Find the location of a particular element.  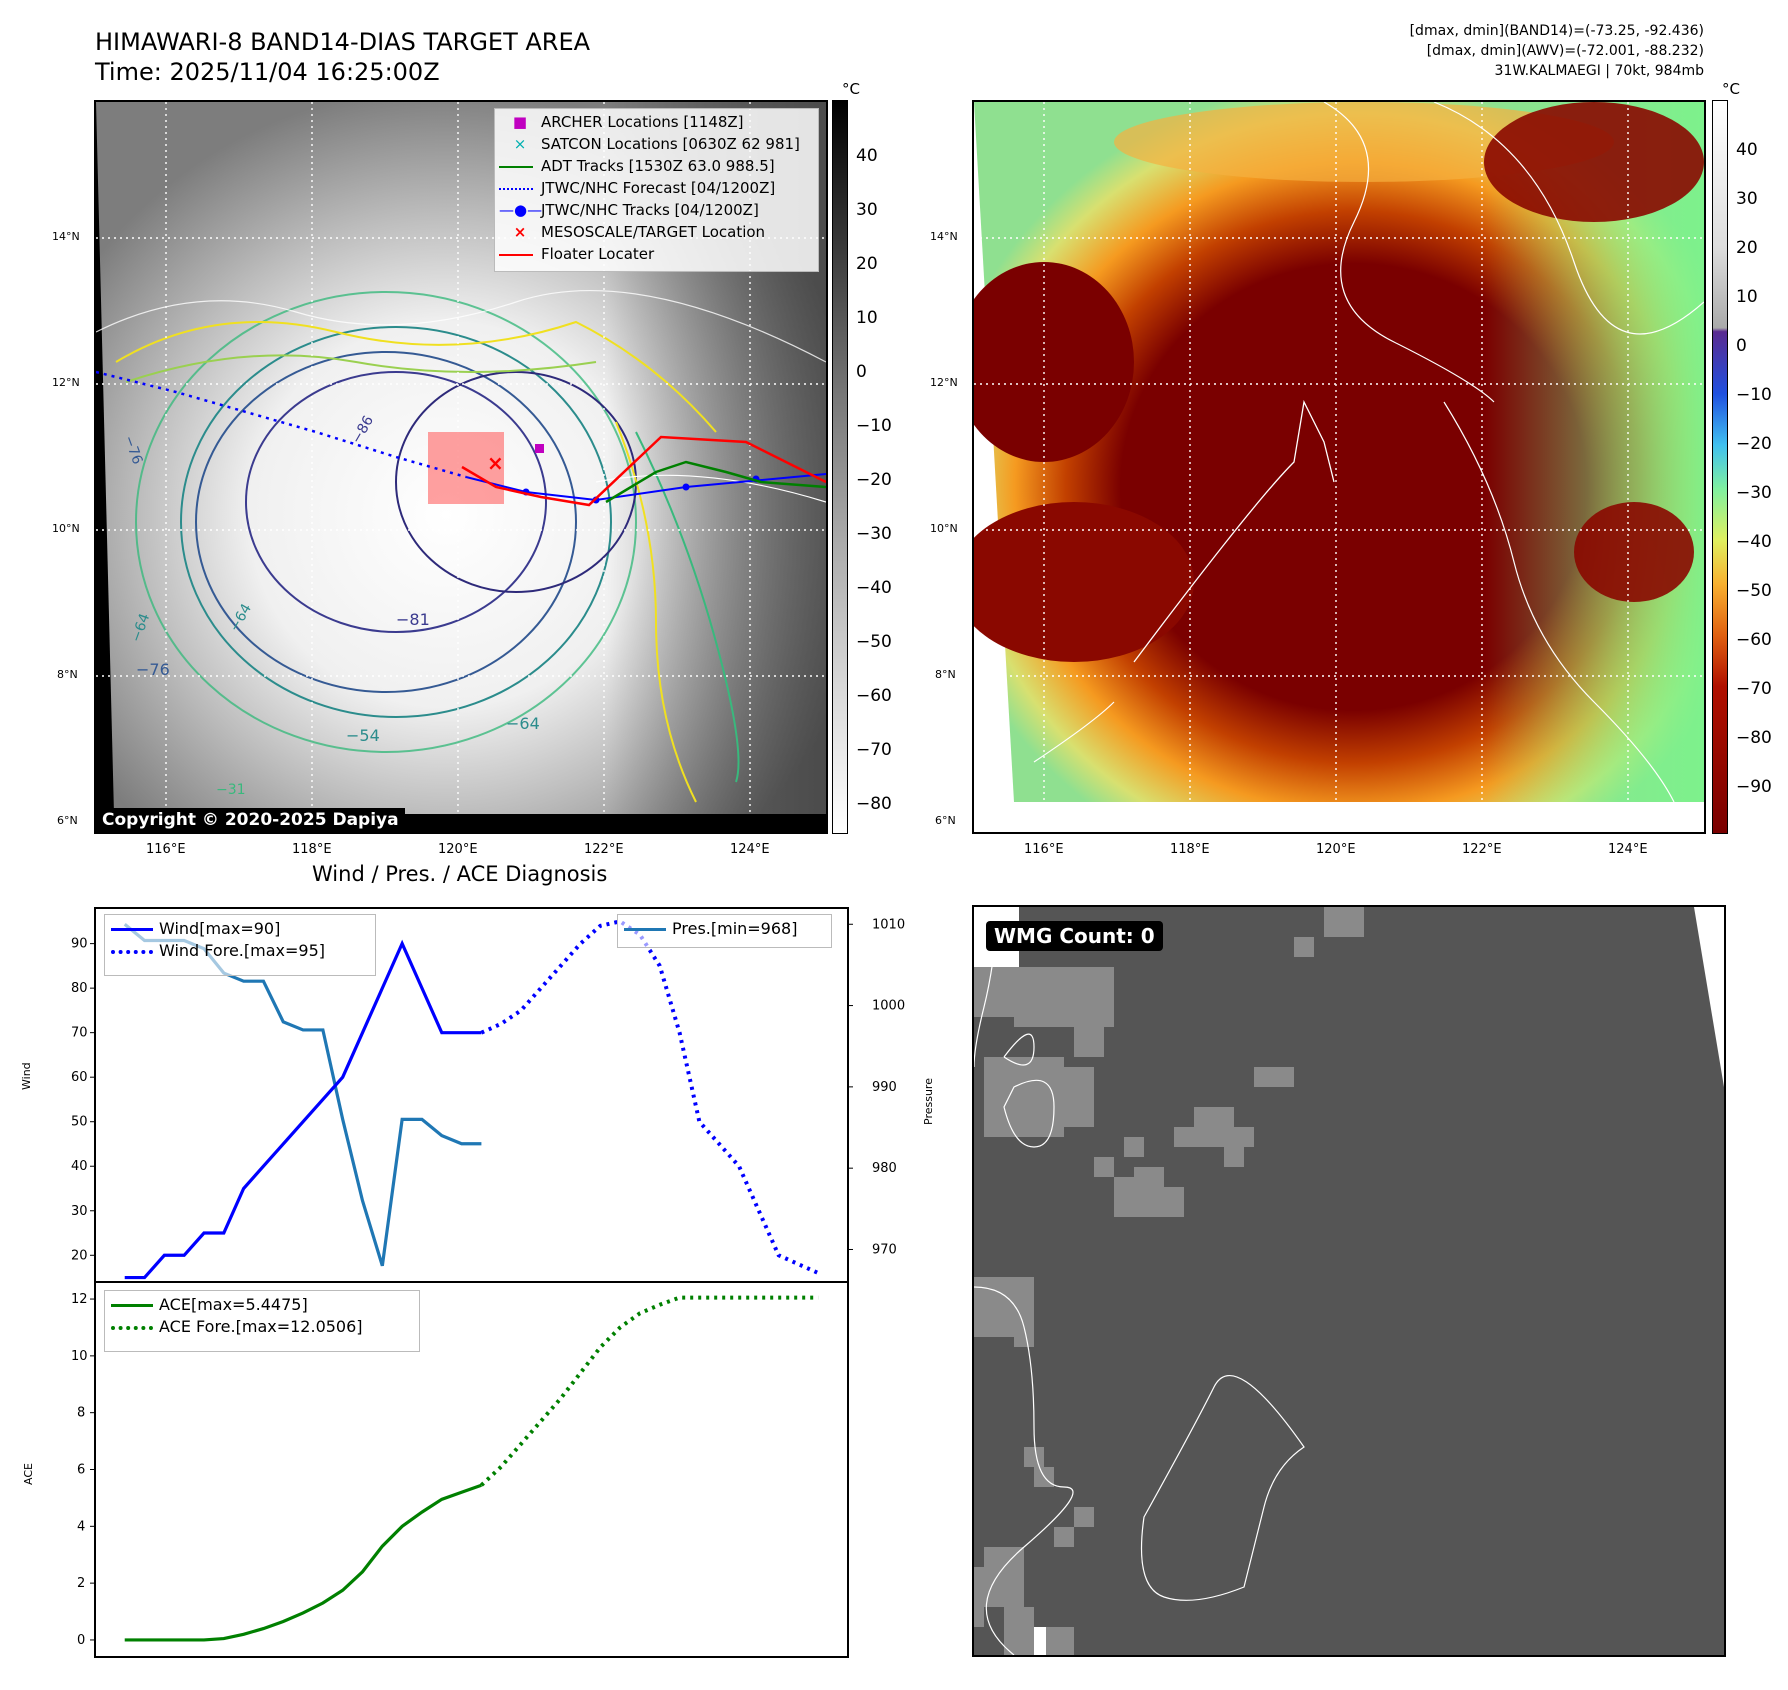

info-line1: [dmax, dmin](BAND14)=(-73.25, -92.436) is located at coordinates (1556, 31).